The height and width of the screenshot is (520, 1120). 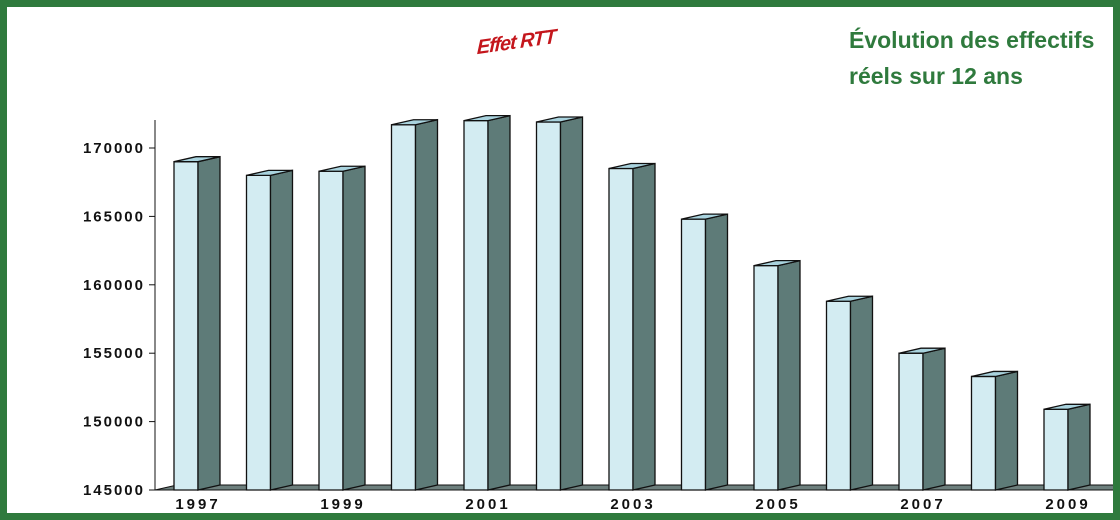 I want to click on x-tick-label: 1999, so click(x=342, y=504).